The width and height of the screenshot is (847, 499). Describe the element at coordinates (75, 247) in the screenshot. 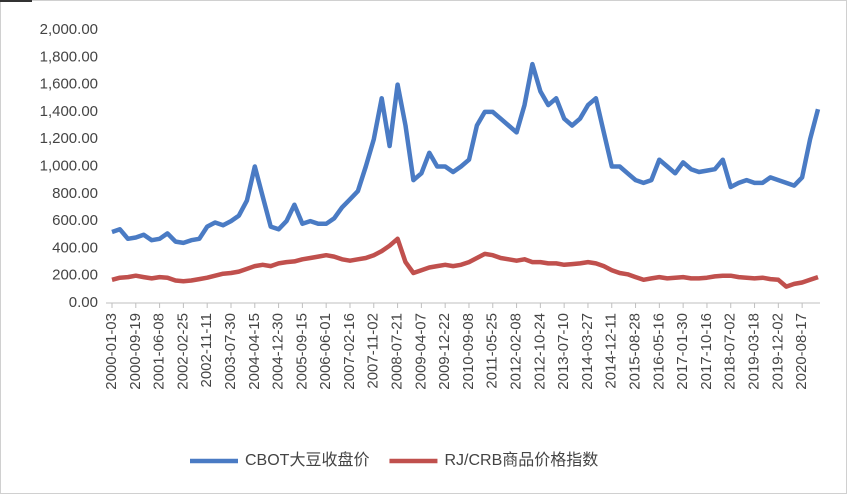

I see `y-tick-label: 400.00` at that location.